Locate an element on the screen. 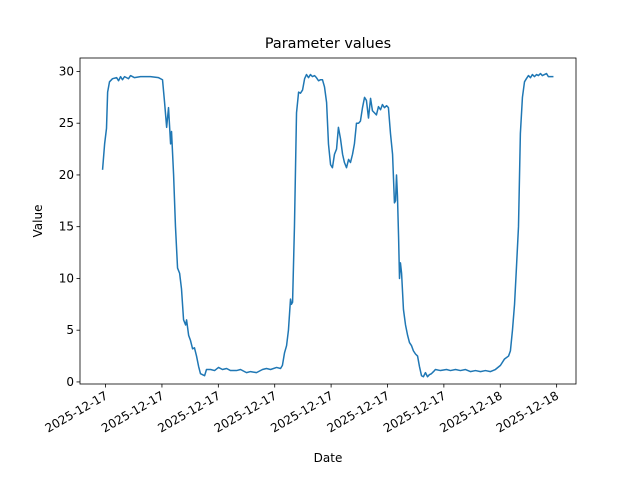 Image resolution: width=640 pixels, height=480 pixels. chart-title: Parameter values is located at coordinates (328, 44).